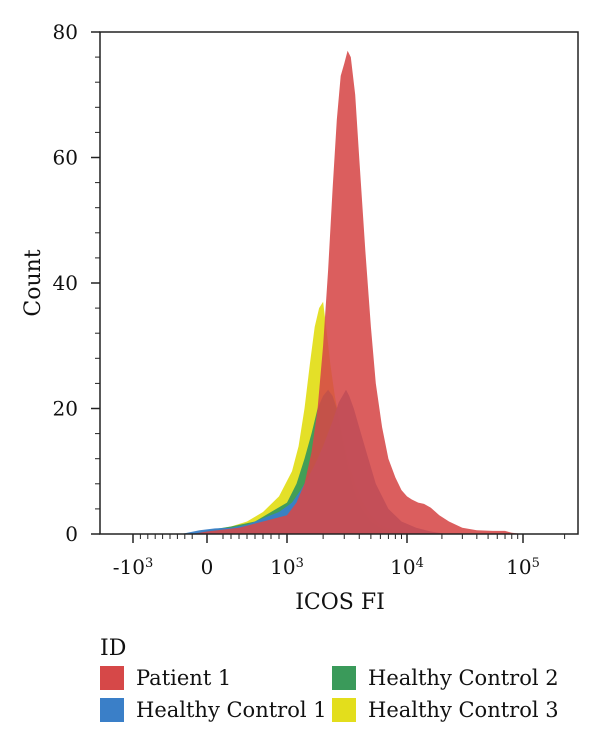  What do you see at coordinates (407, 567) in the screenshot?
I see `x-tick-label: 104` at bounding box center [407, 567].